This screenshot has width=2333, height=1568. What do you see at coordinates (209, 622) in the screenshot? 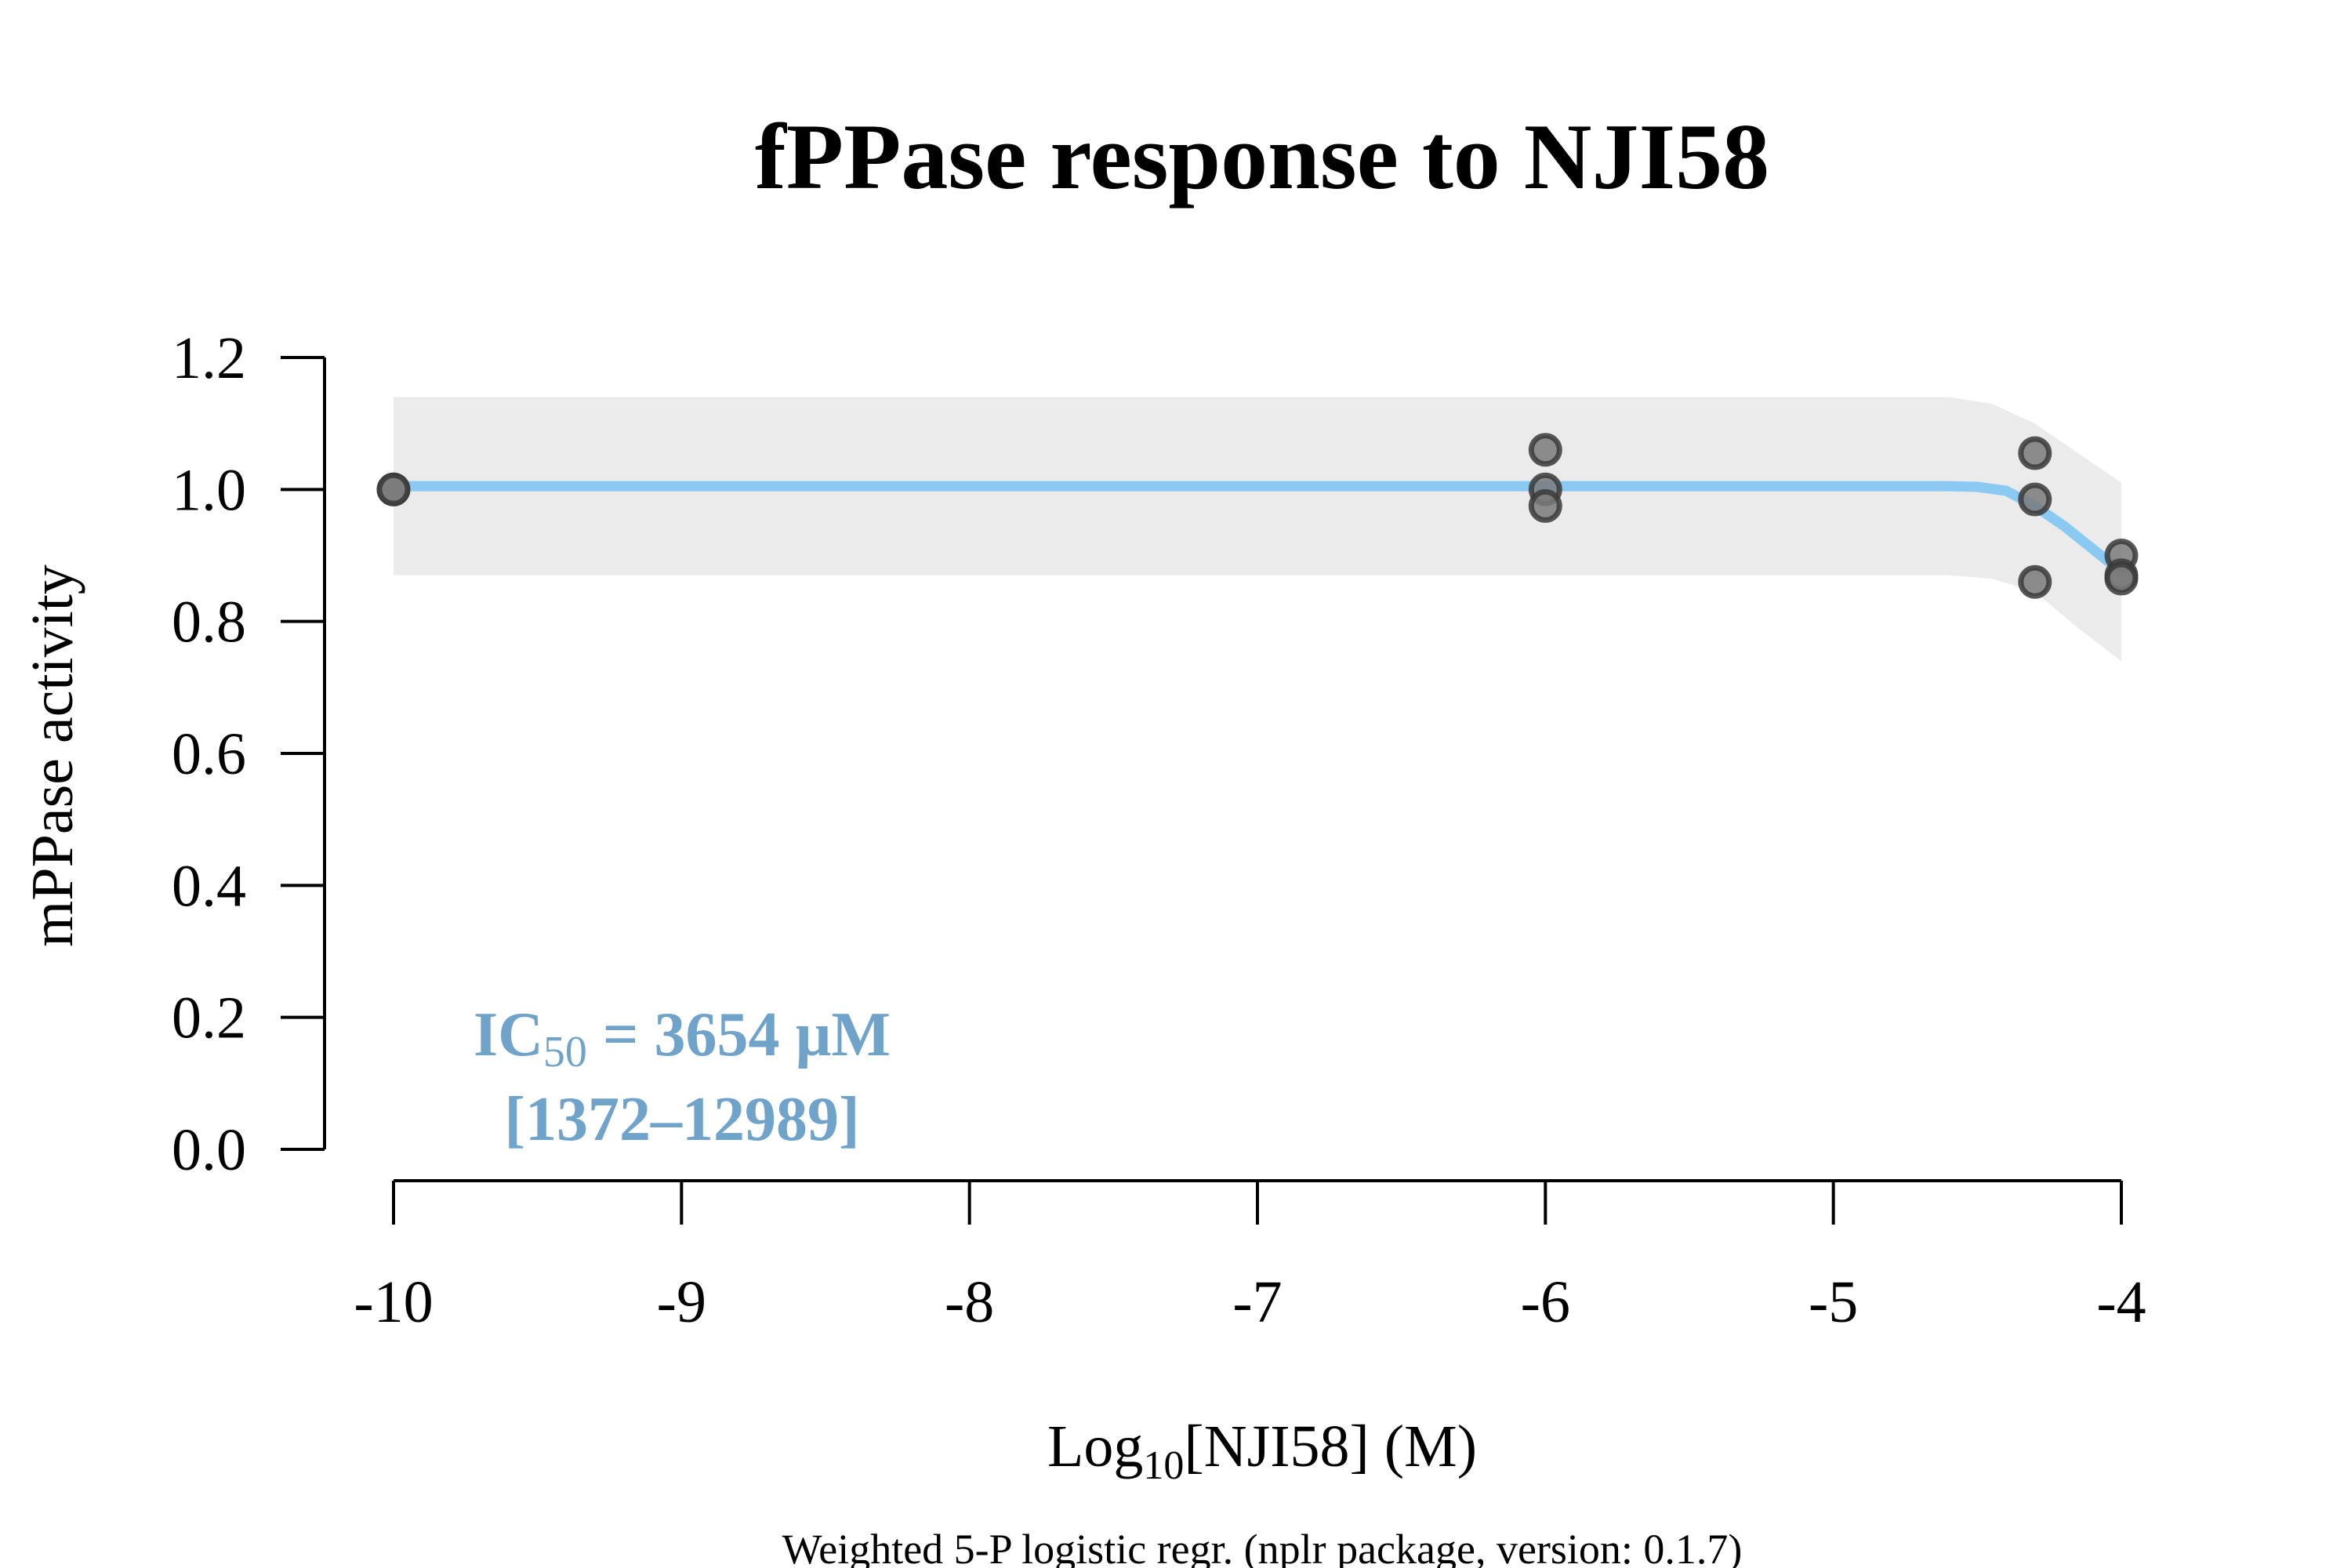
I see `y-tick-label-4: 0.8` at bounding box center [209, 622].